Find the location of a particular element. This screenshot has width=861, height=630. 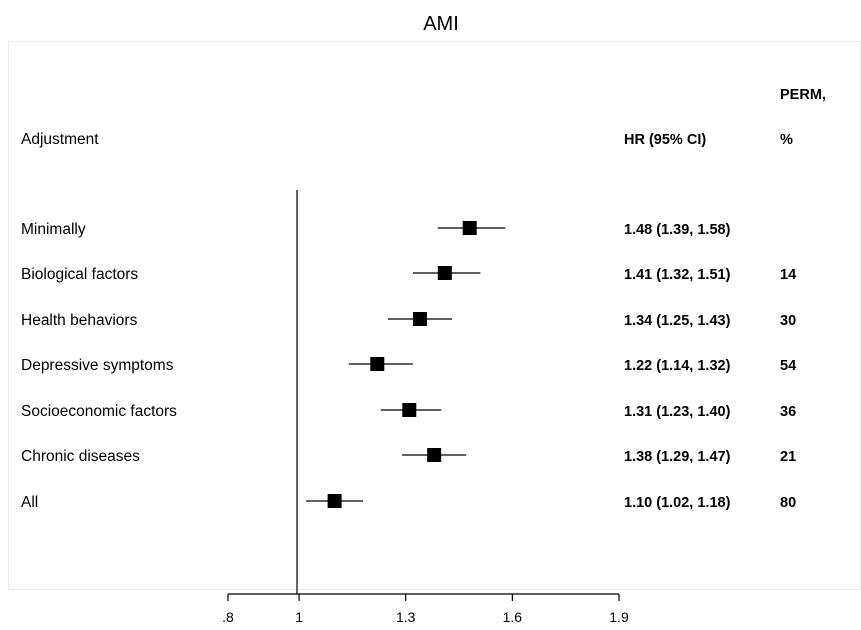

perm-value: 36 is located at coordinates (788, 412).